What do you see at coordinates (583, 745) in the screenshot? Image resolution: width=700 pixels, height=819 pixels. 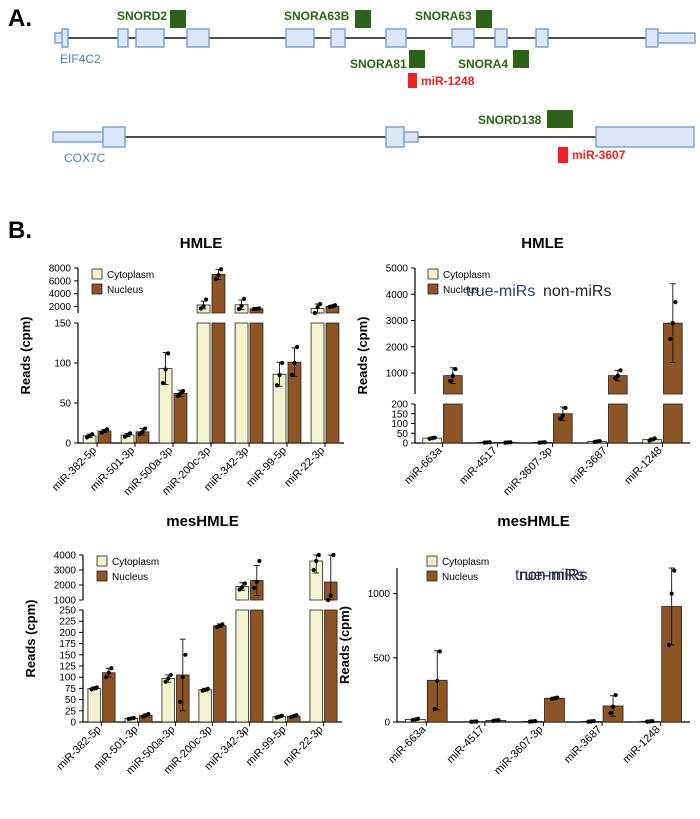 I see `x-tick-label: miR-3687` at bounding box center [583, 745].